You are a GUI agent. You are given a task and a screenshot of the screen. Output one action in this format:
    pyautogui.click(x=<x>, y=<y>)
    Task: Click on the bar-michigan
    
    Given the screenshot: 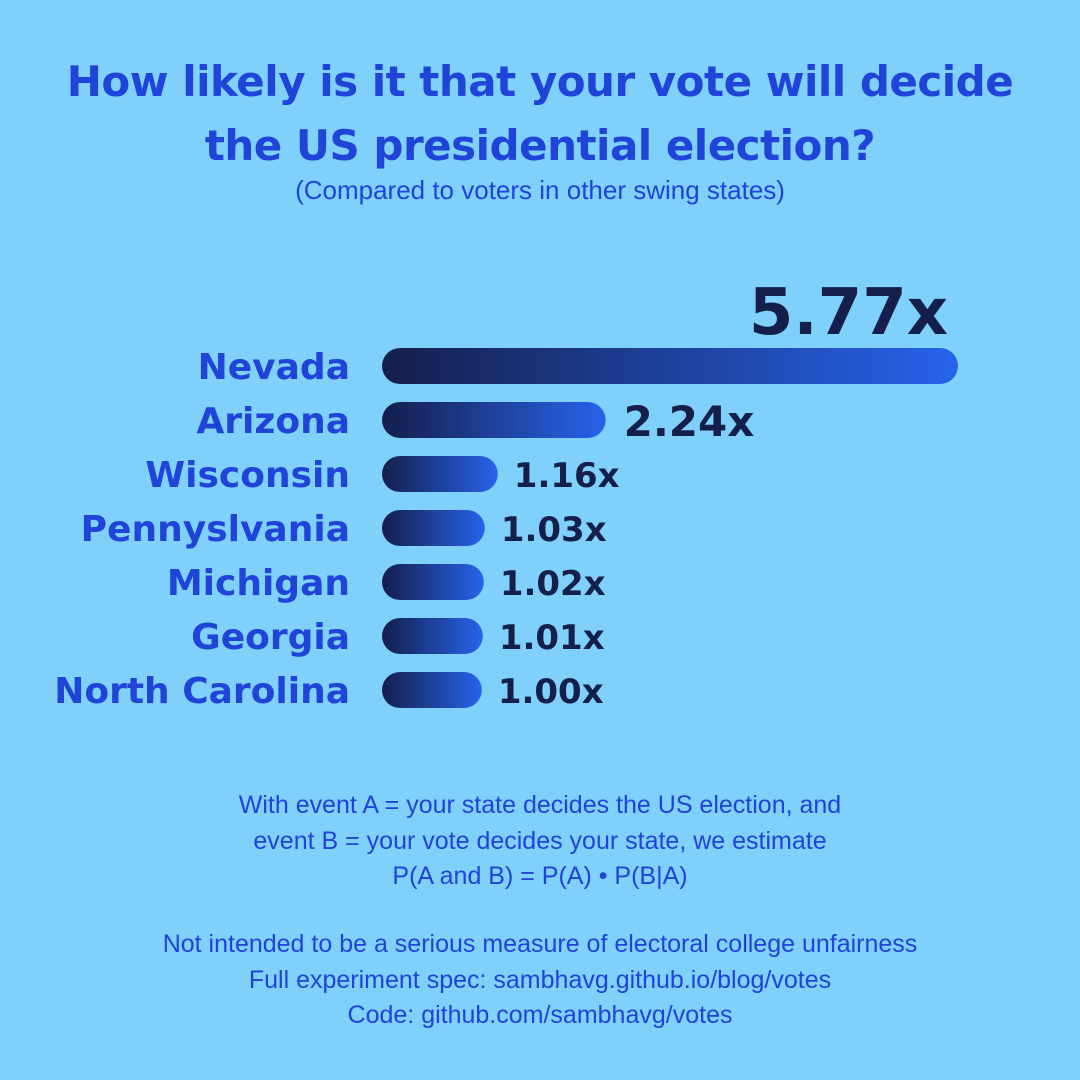 What is the action you would take?
    pyautogui.click(x=433, y=582)
    